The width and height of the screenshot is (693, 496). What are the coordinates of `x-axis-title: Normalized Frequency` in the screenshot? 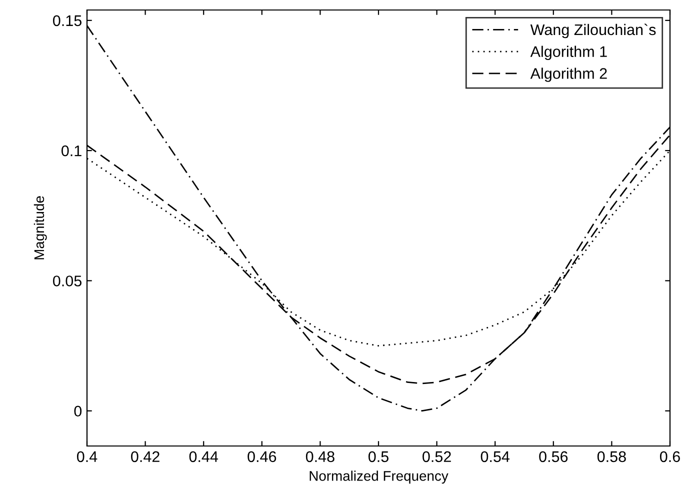 It's located at (379, 477).